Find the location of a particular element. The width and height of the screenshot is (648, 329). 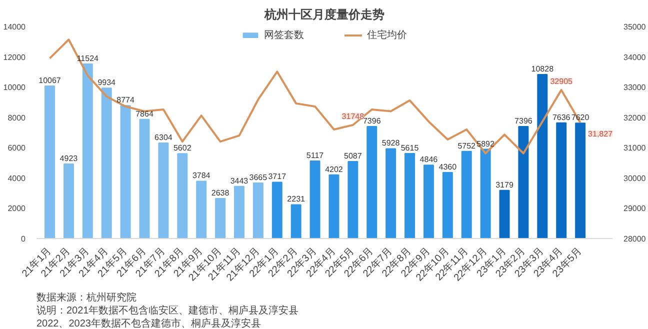

data-label: 10828 is located at coordinates (542, 69).